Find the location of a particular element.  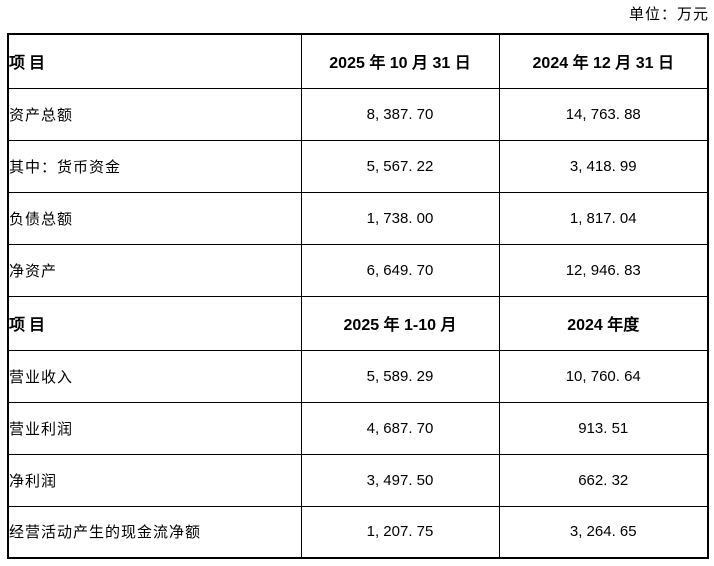

income-statement-header-row: 项目 2025 年 1-10 月 2024 年度 is located at coordinates (358, 323).